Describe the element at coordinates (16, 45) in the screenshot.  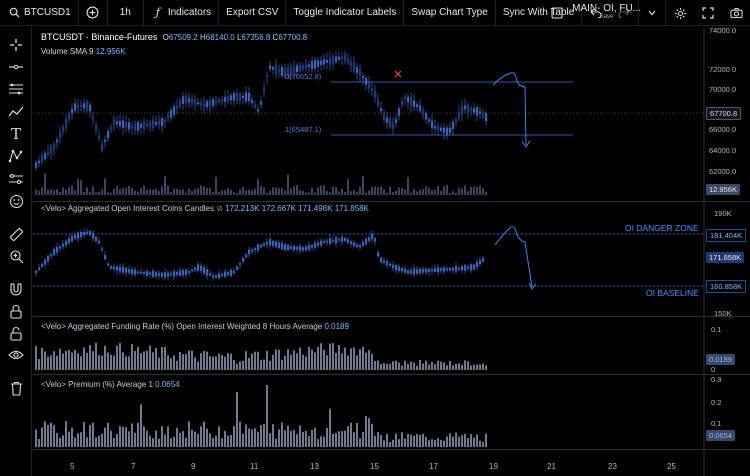
I see `crosshair-icon` at that location.